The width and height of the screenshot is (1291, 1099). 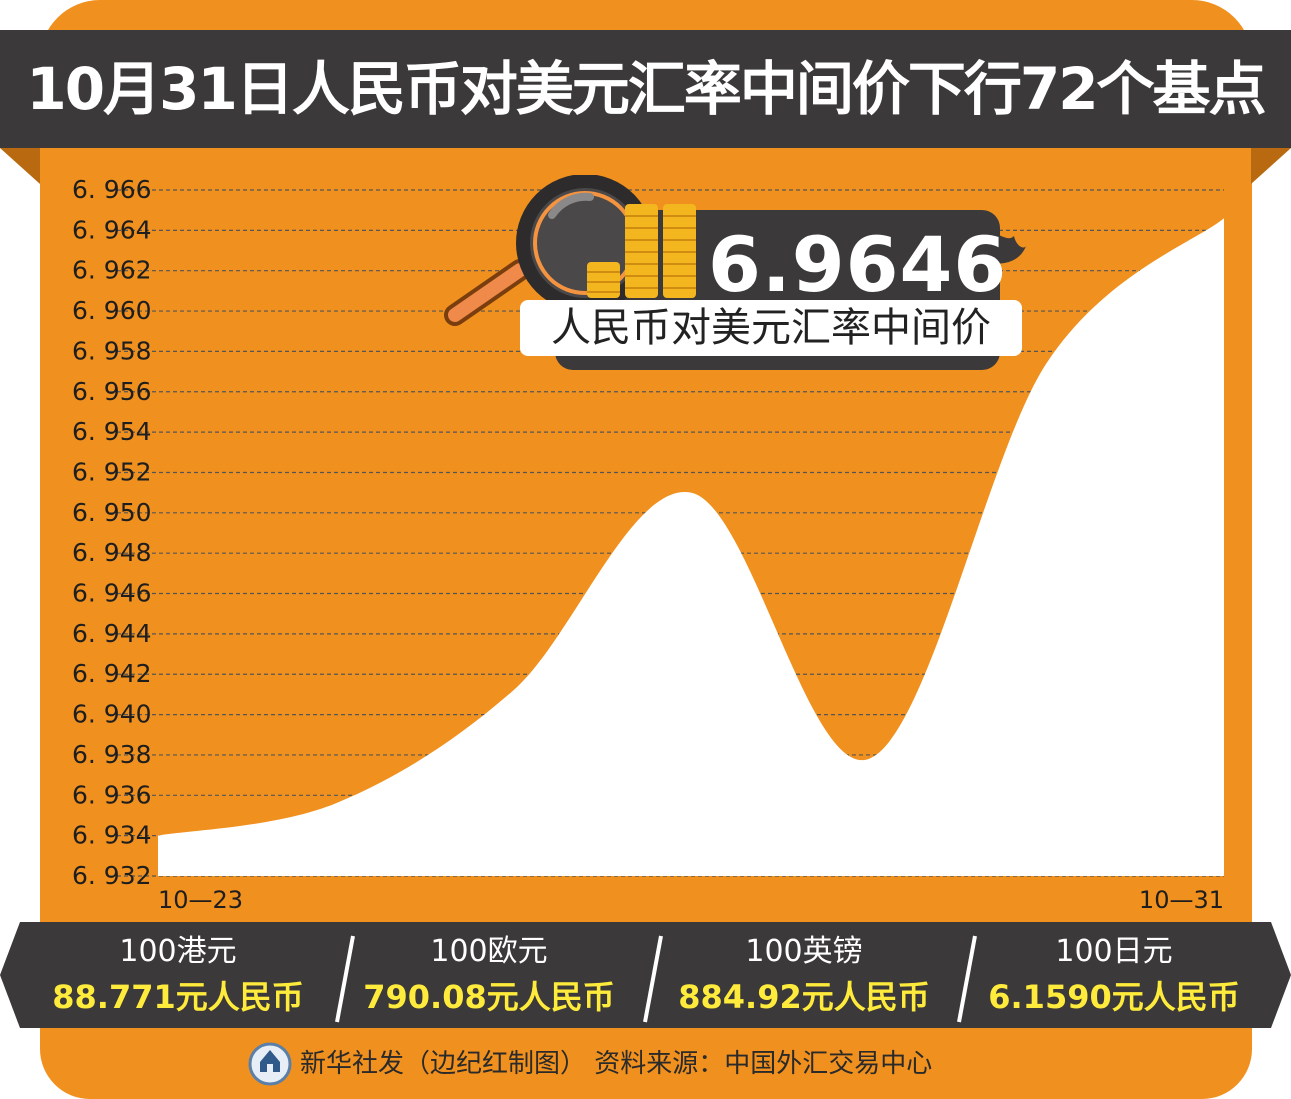 I want to click on y-tick-label: 6. 958, so click(x=112, y=350).